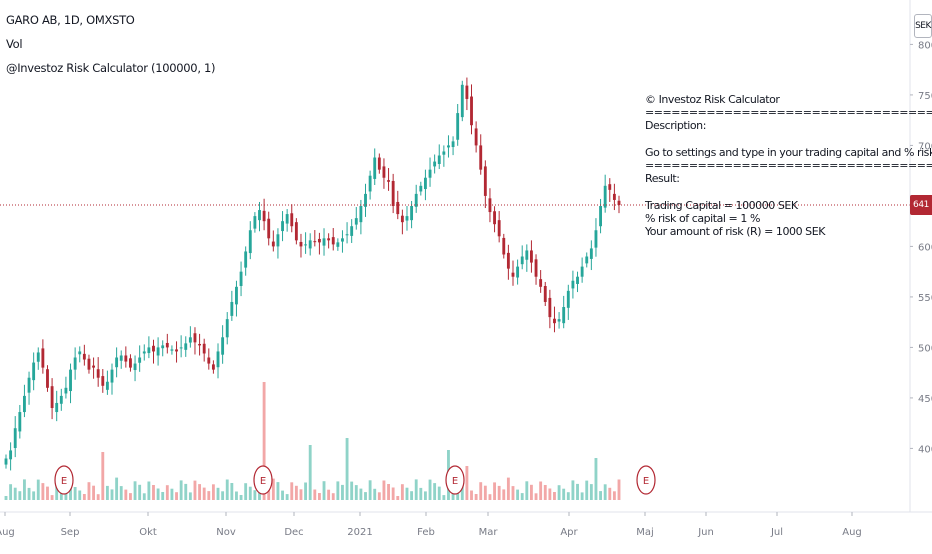 The height and width of the screenshot is (554, 932). I want to click on time-axis-label: Sep, so click(70, 532).